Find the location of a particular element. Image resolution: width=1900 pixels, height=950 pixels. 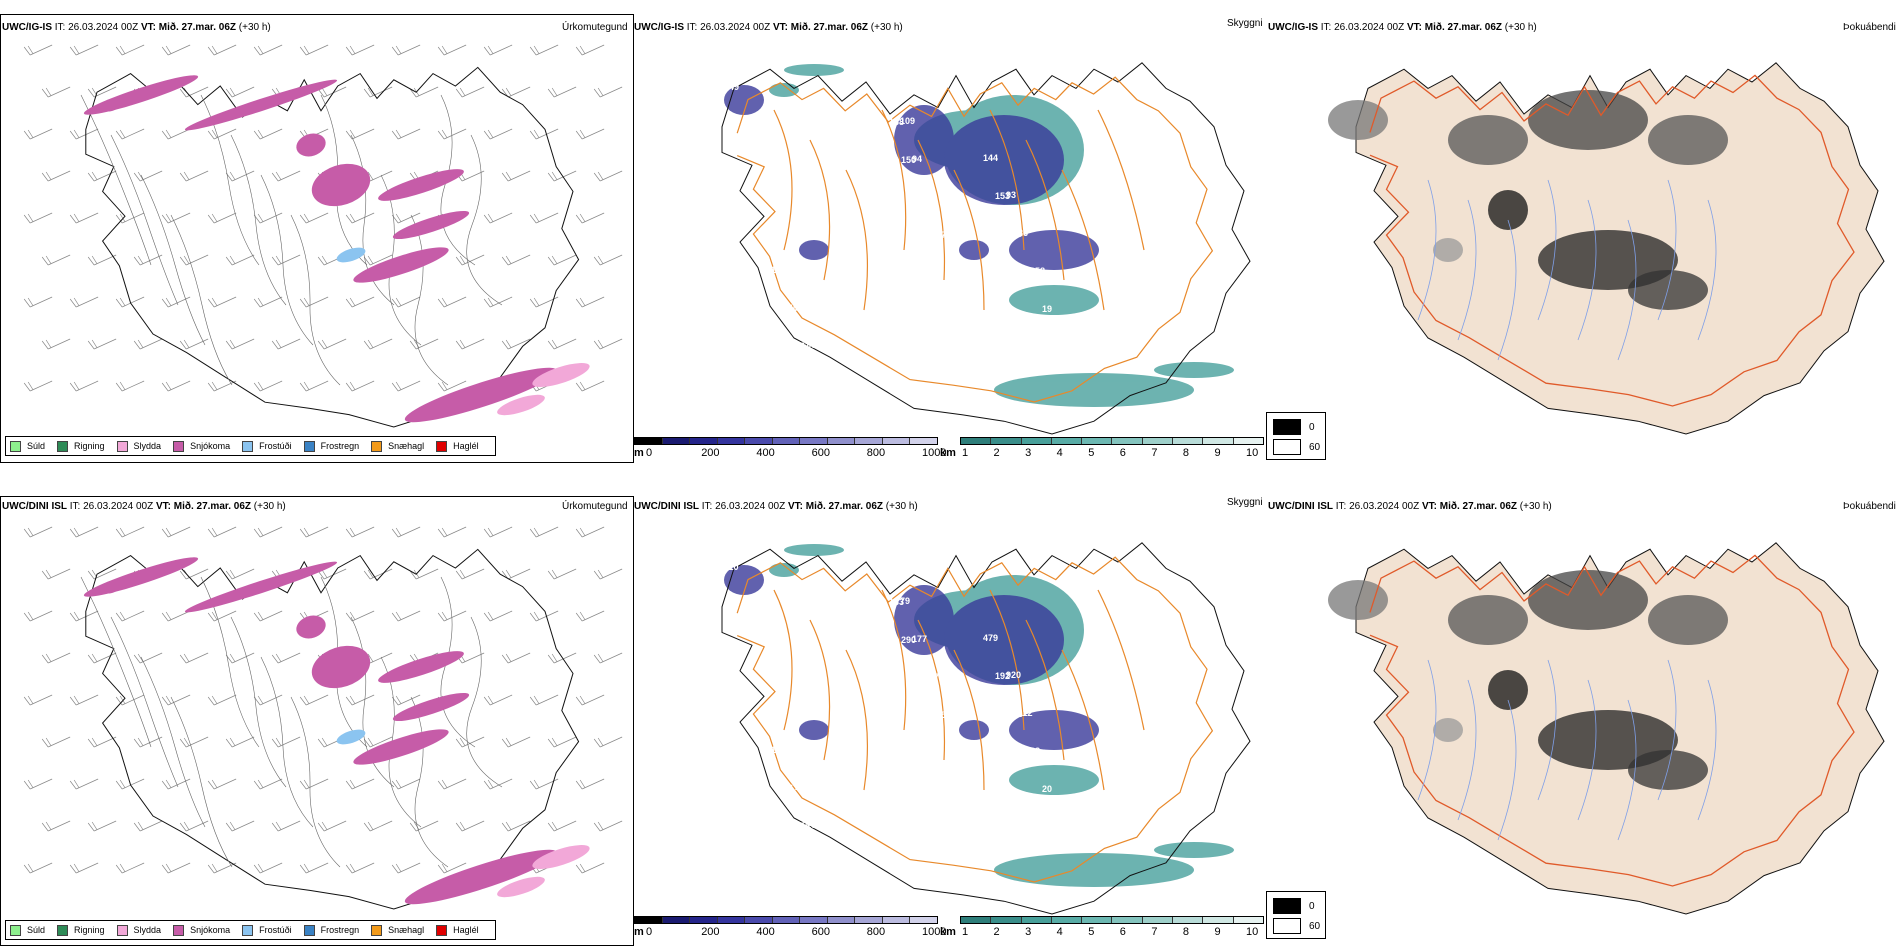

legend-label: Snjókoma is located at coordinates (210, 446).